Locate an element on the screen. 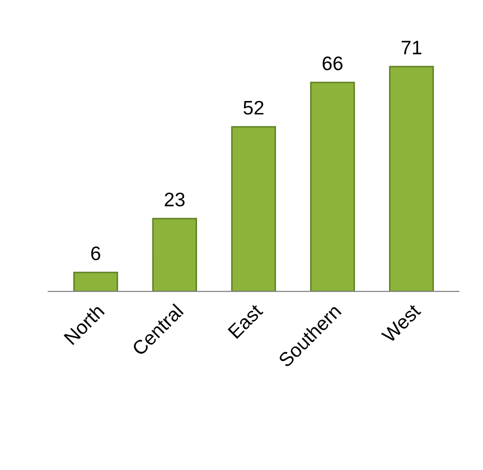 The width and height of the screenshot is (483, 470). data-label: 66 is located at coordinates (332, 63).